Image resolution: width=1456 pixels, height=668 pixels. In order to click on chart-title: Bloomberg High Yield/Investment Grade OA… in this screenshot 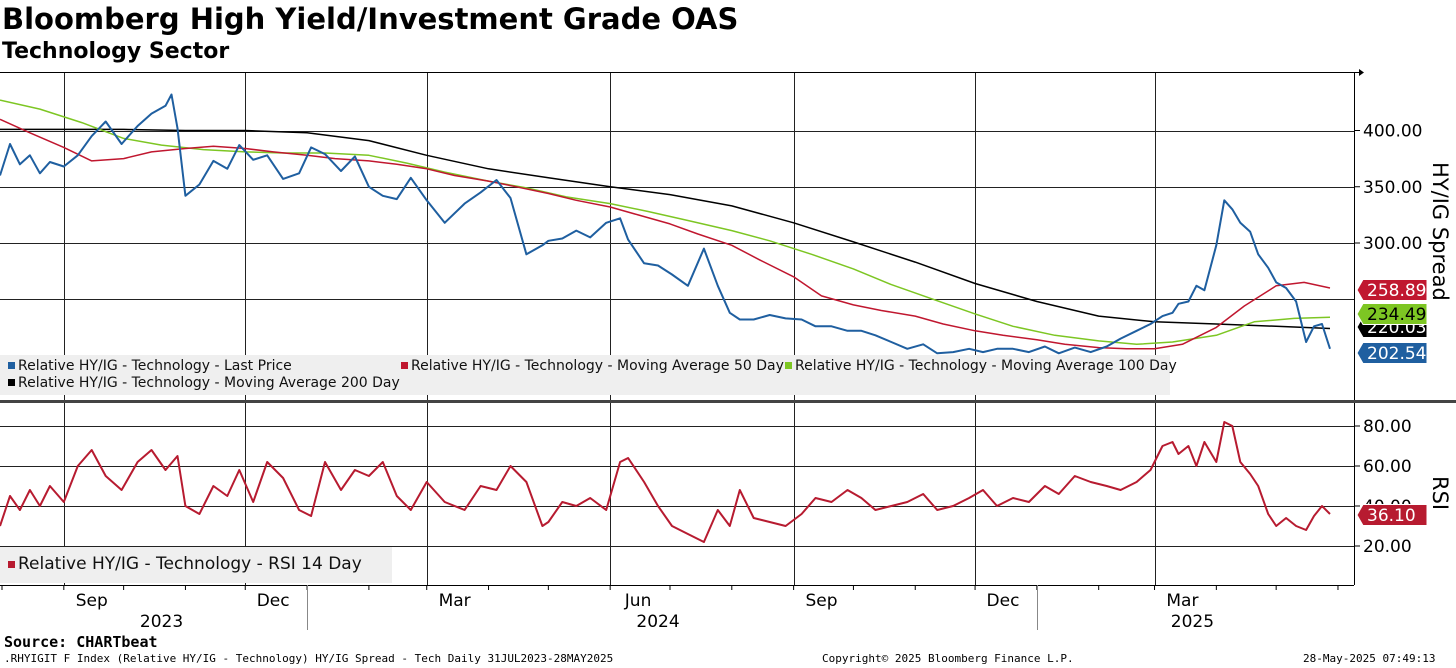, I will do `click(370, 19)`.